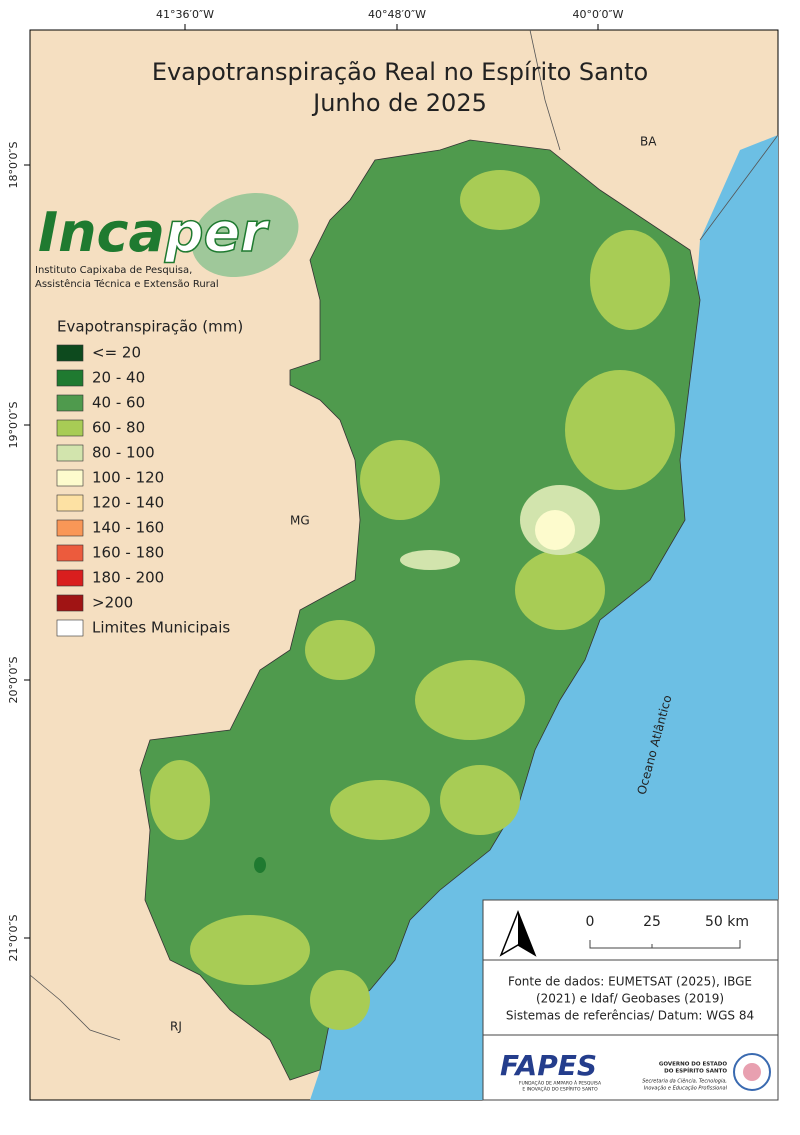  Describe the element at coordinates (560, 1083) in the screenshot. I see `fapes-caption: FUNDAÇÃO DE AMPARO À PESQUISA` at that location.